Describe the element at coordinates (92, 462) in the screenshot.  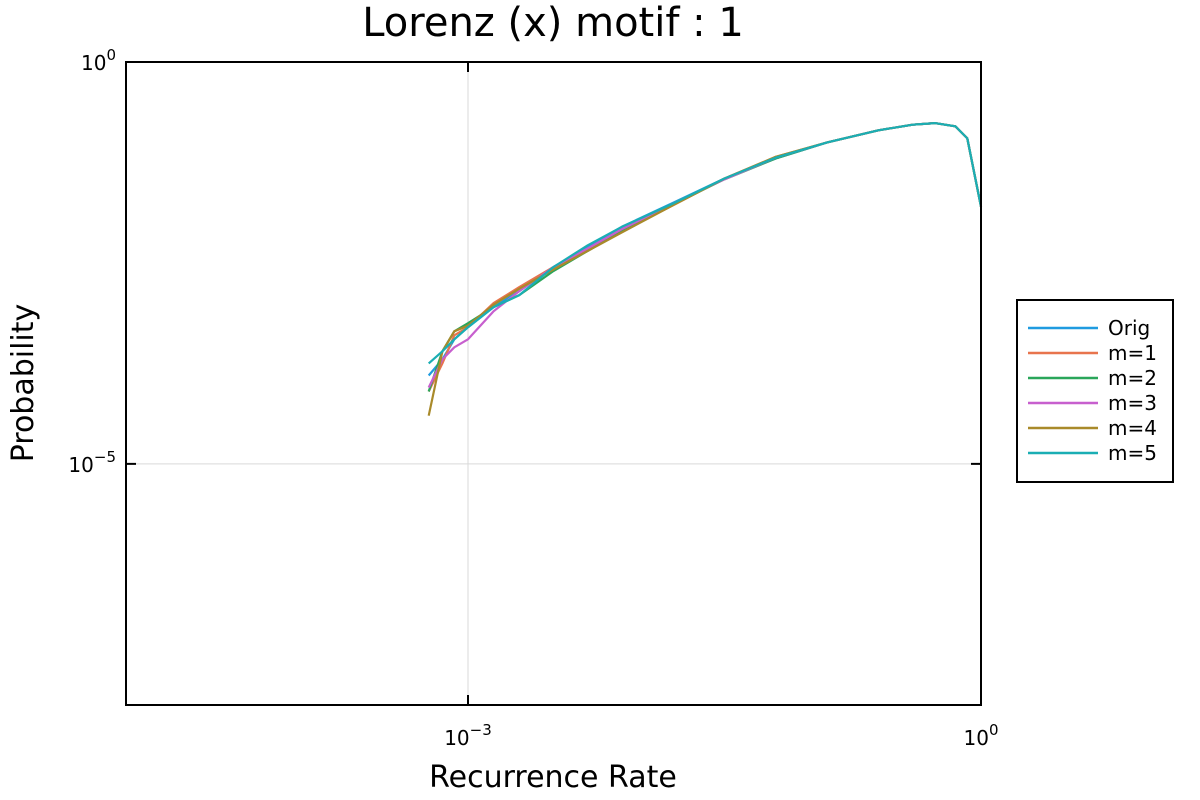
I see `y-tick-label: 10⁻⁵` at that location.